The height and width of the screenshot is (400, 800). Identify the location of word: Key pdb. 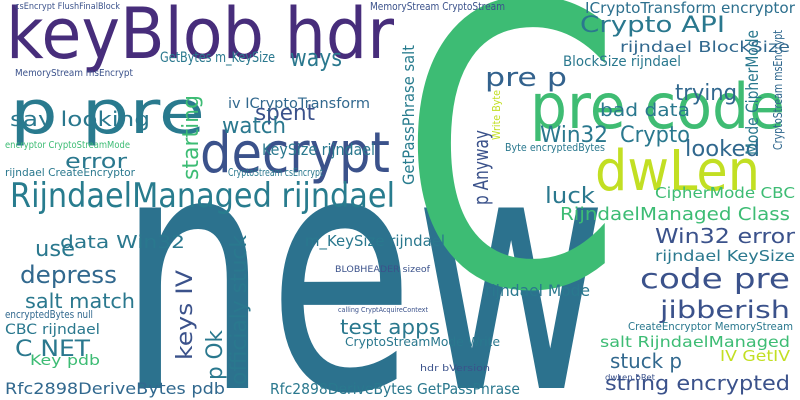
(65, 361).